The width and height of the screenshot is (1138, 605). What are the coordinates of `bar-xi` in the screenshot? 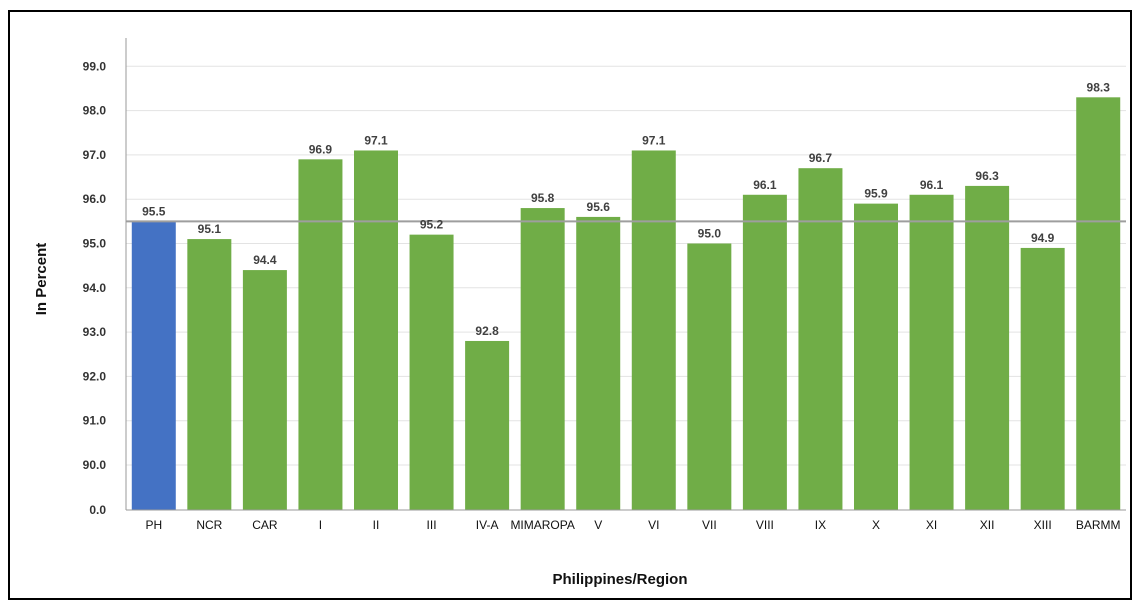 It's located at (931, 352).